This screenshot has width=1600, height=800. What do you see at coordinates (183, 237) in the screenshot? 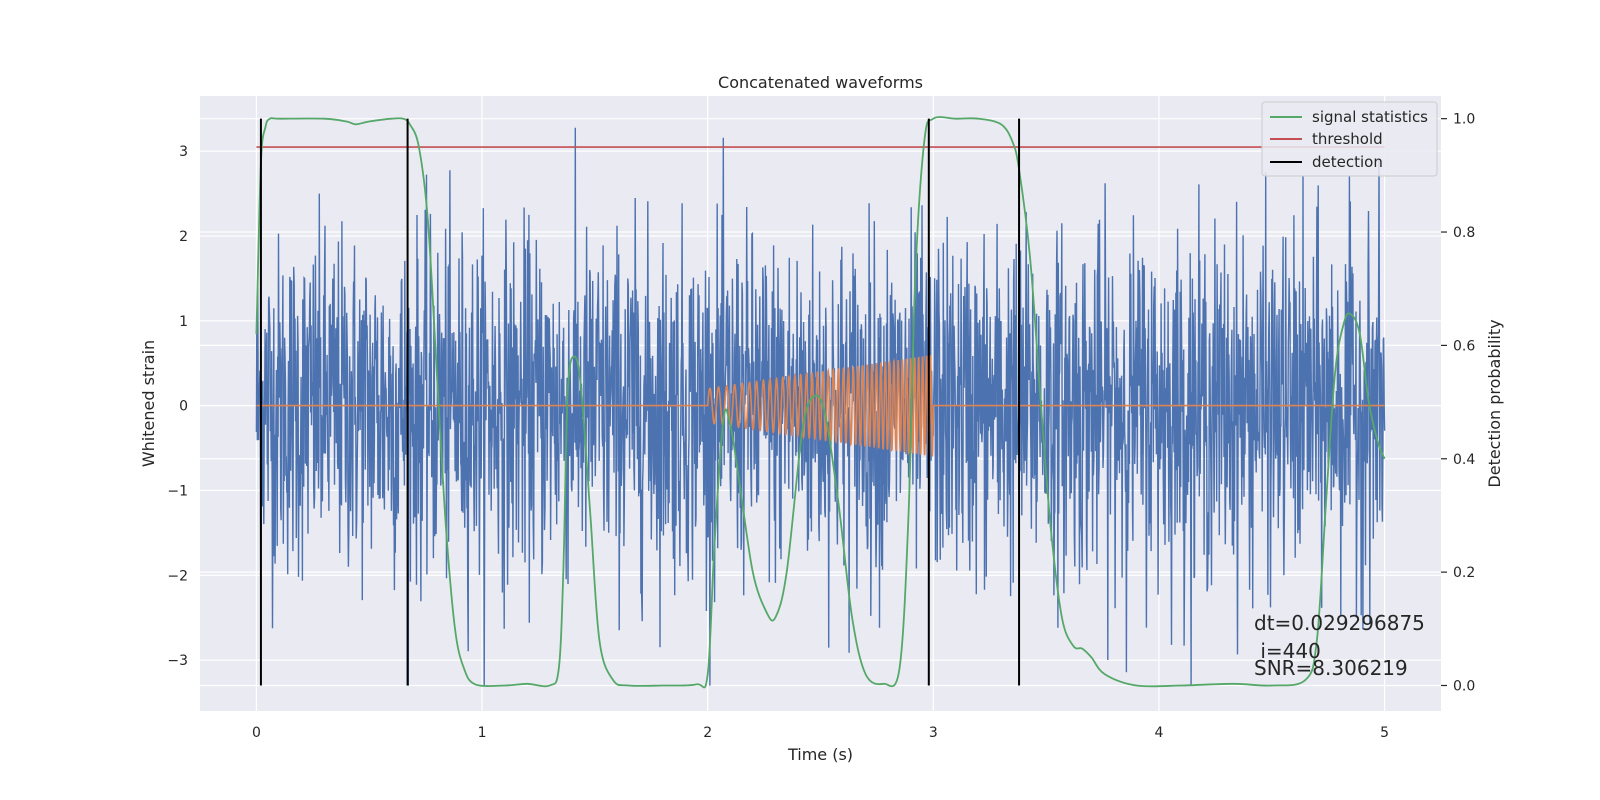
I see `y-tick-label: 2` at bounding box center [183, 237].